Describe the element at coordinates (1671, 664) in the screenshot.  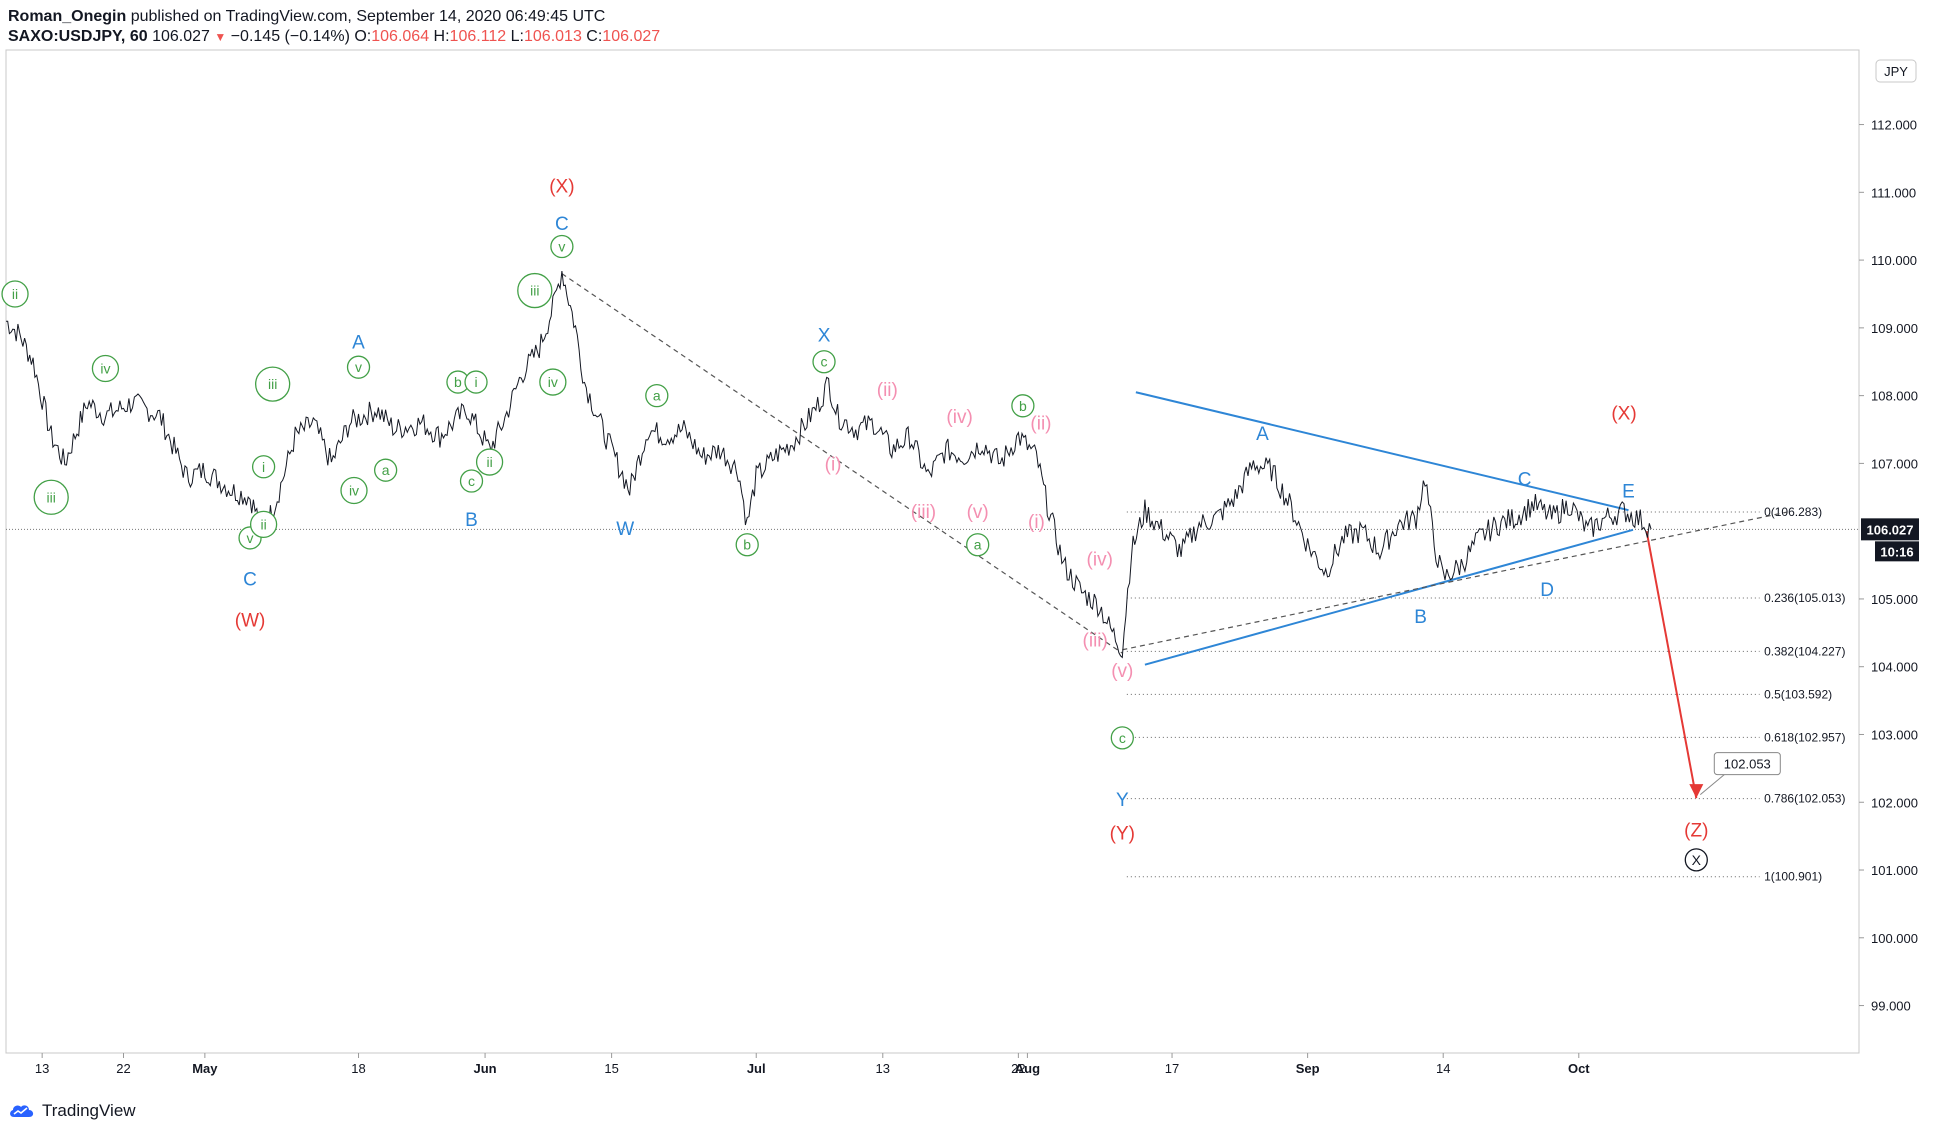
I see `projection-arrow` at that location.